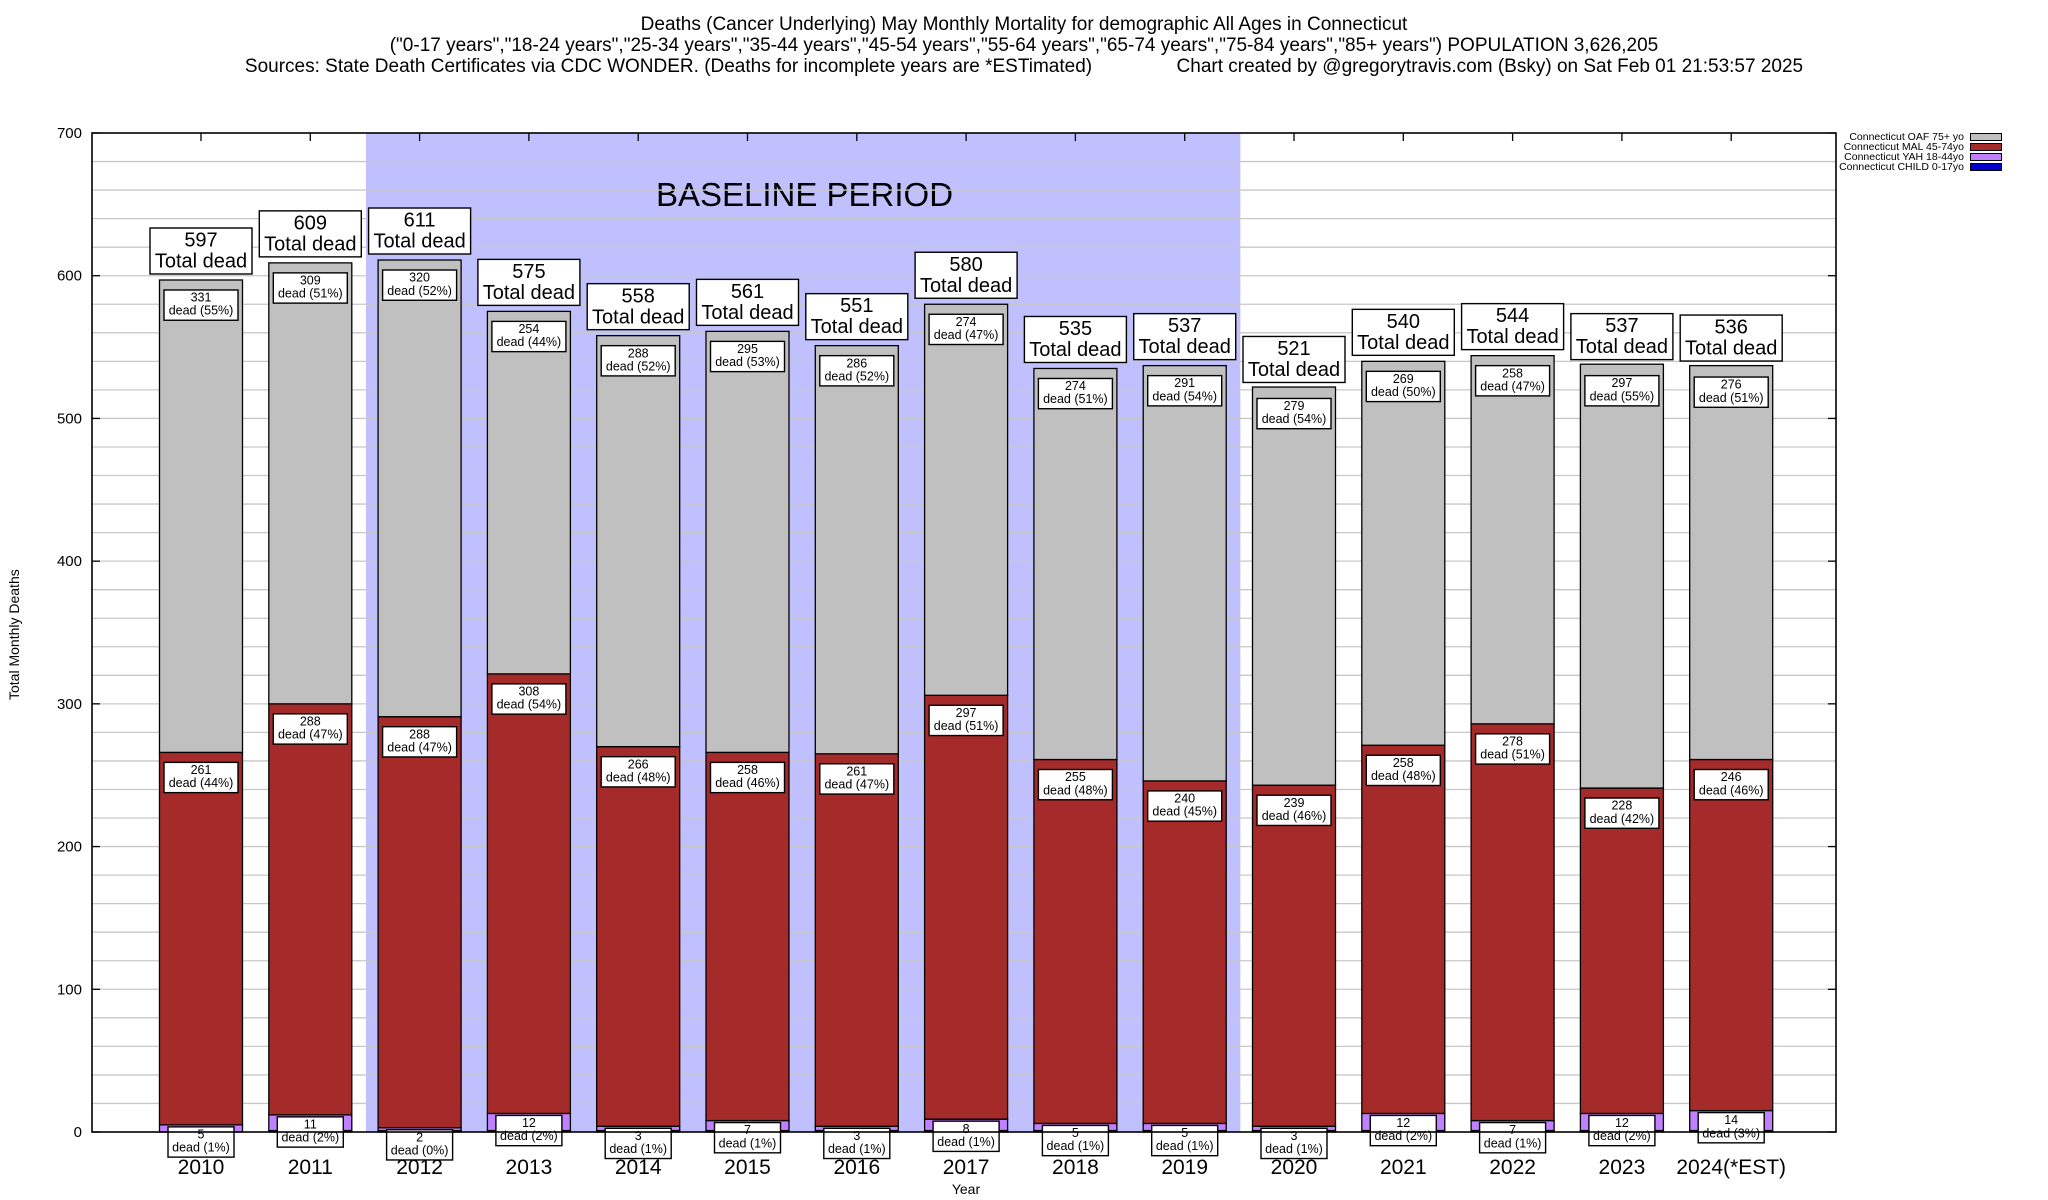 The width and height of the screenshot is (2048, 1200). Describe the element at coordinates (310, 1167) in the screenshot. I see `x-tick-label: 2011` at that location.